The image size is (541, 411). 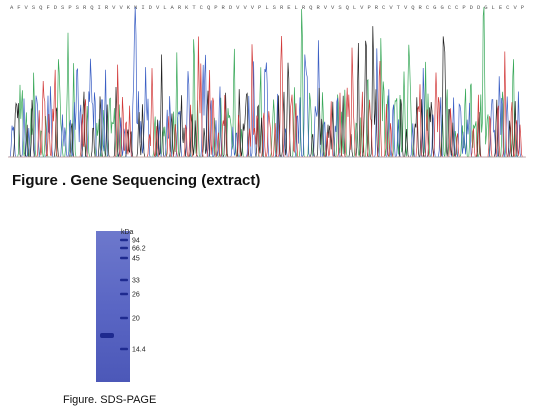 What do you see at coordinates (113, 306) in the screenshot?
I see `gel-lane-background` at bounding box center [113, 306].